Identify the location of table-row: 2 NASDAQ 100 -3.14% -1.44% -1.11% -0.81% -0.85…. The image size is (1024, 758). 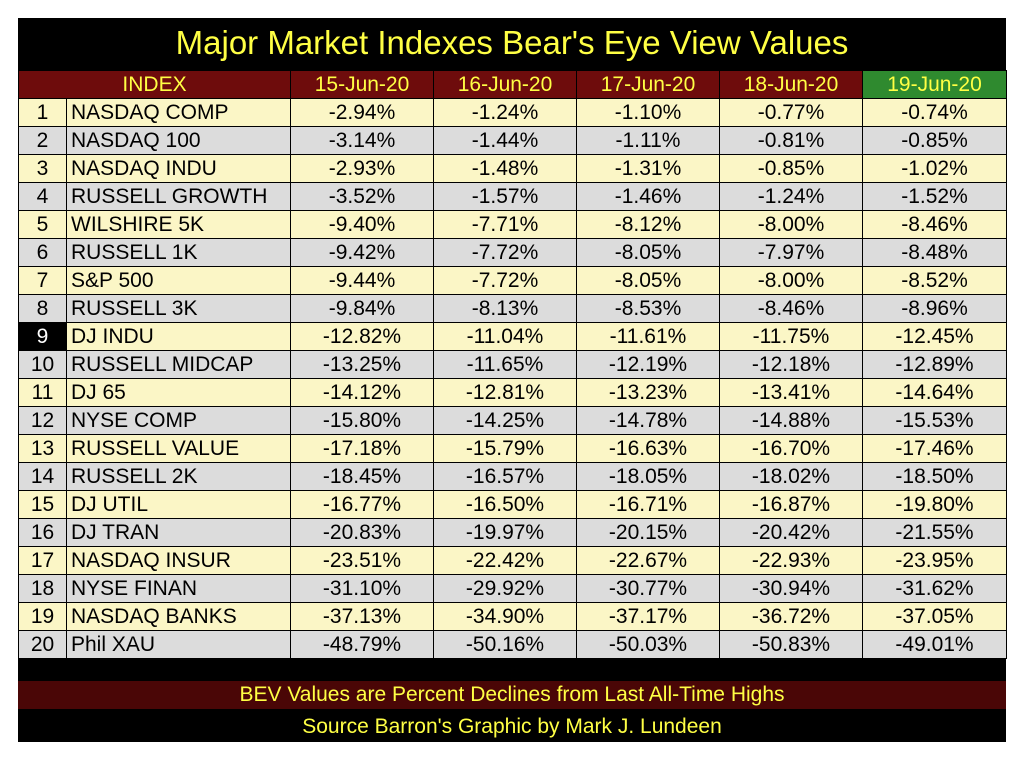
(512, 140).